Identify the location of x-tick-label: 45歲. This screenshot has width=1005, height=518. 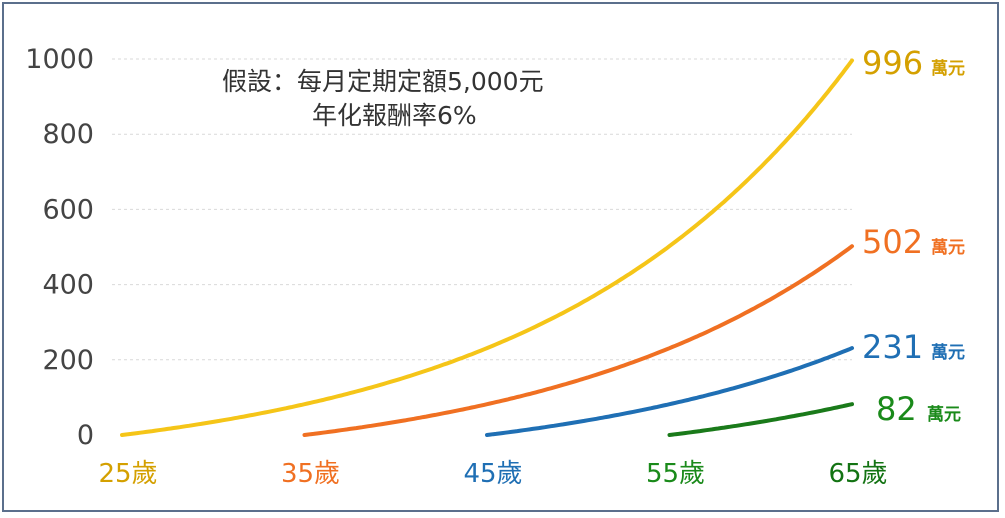
(492, 474).